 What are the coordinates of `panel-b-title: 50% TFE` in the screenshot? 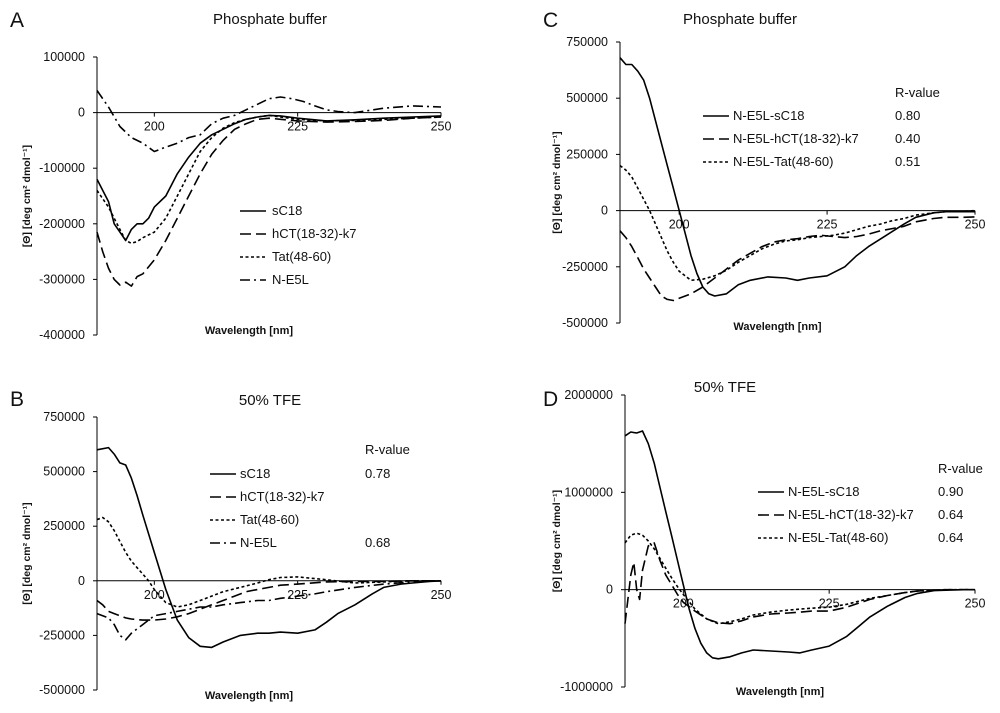 It's located at (270, 400).